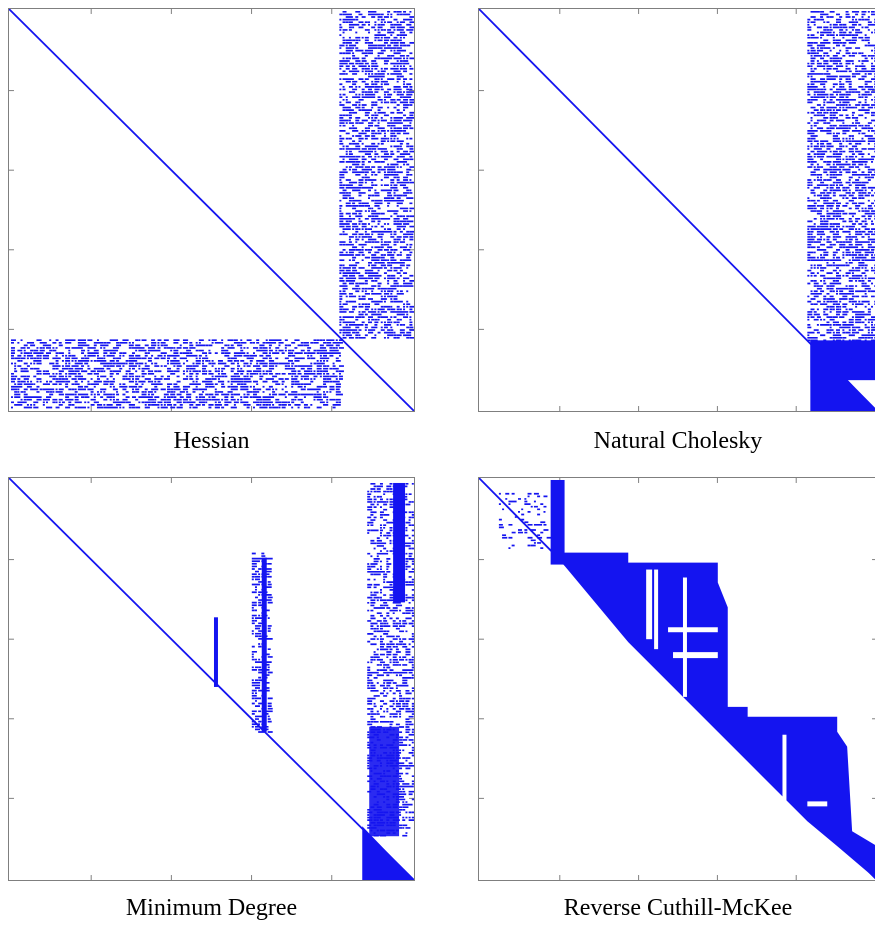  I want to click on caption-hessian: Hessian, so click(211, 441).